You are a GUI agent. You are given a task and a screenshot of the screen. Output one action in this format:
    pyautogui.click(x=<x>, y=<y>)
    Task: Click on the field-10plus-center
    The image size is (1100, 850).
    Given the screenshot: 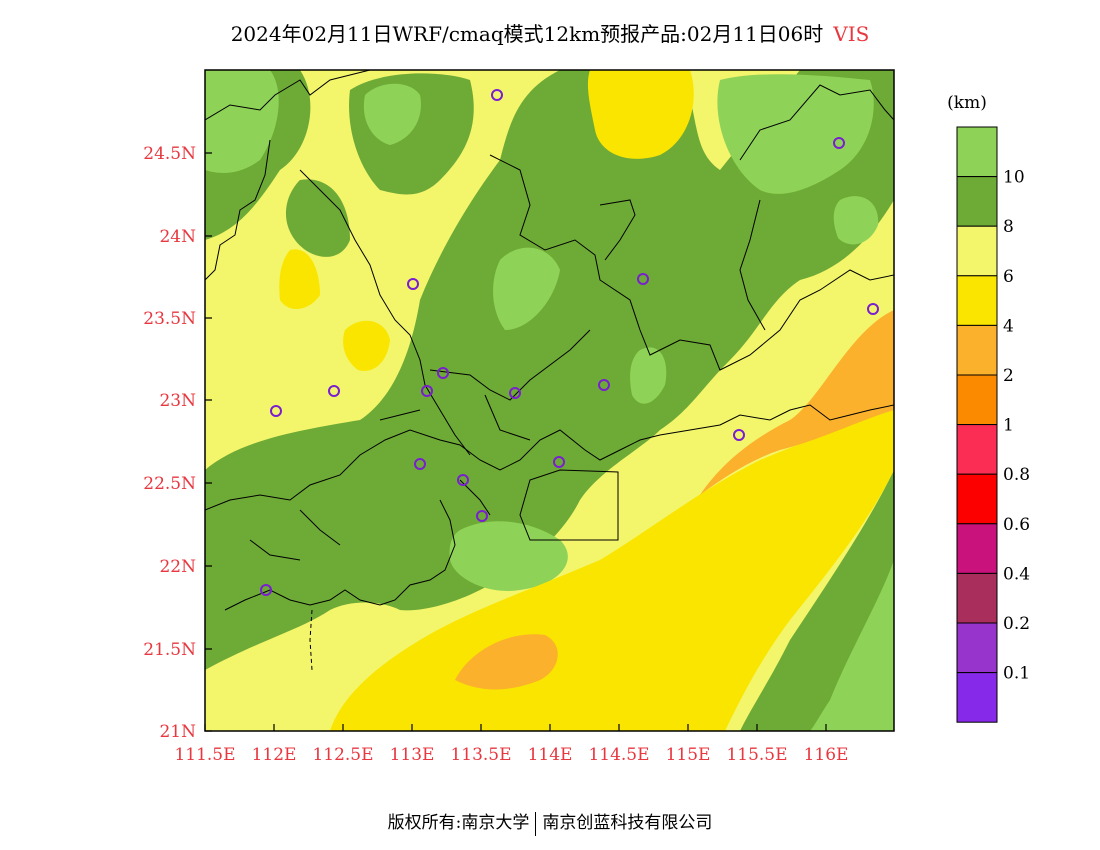 What is the action you would take?
    pyautogui.click(x=526, y=288)
    